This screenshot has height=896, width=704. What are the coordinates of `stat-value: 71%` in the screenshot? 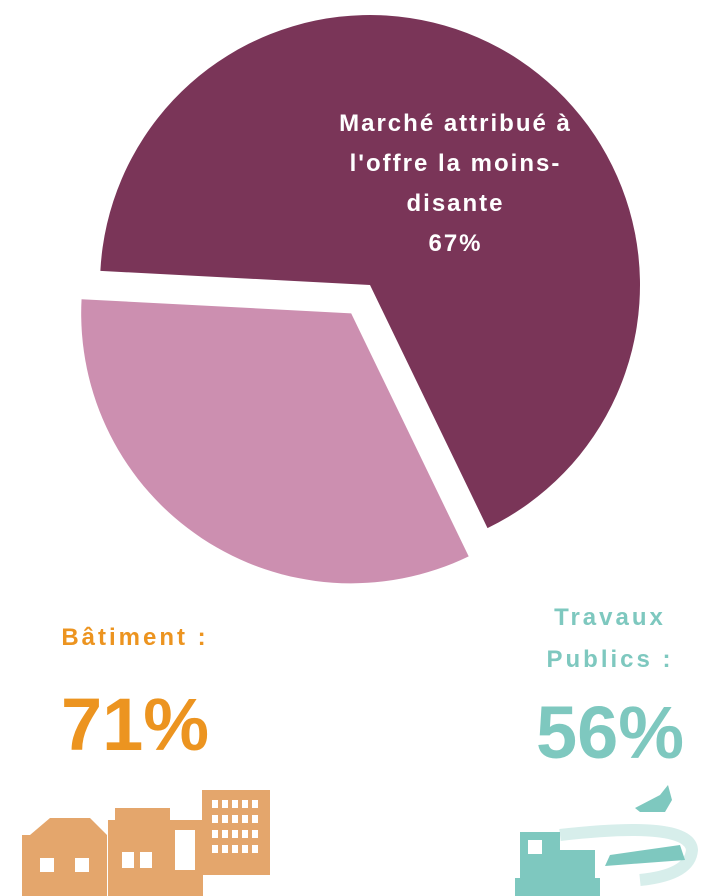 It's located at (135, 724).